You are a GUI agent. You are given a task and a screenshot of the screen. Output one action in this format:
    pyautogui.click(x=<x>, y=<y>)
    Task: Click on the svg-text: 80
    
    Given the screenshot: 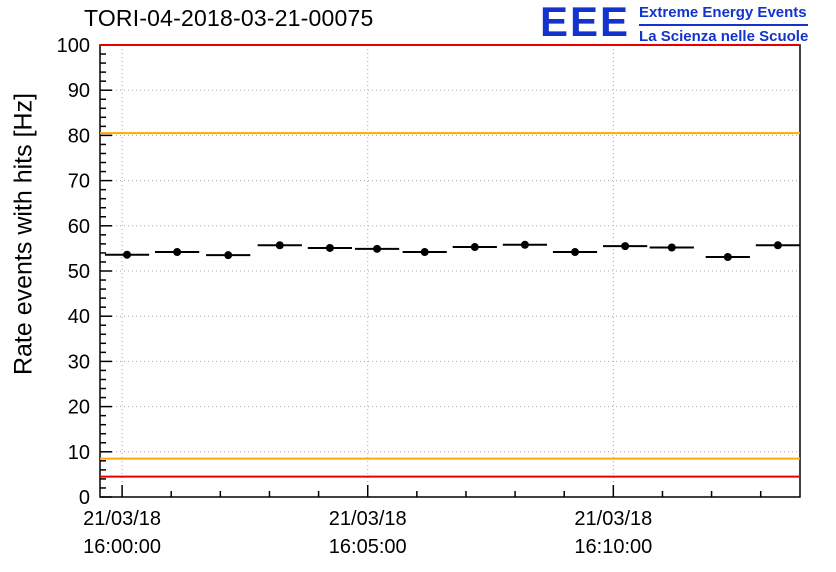 What is the action you would take?
    pyautogui.click(x=79, y=136)
    